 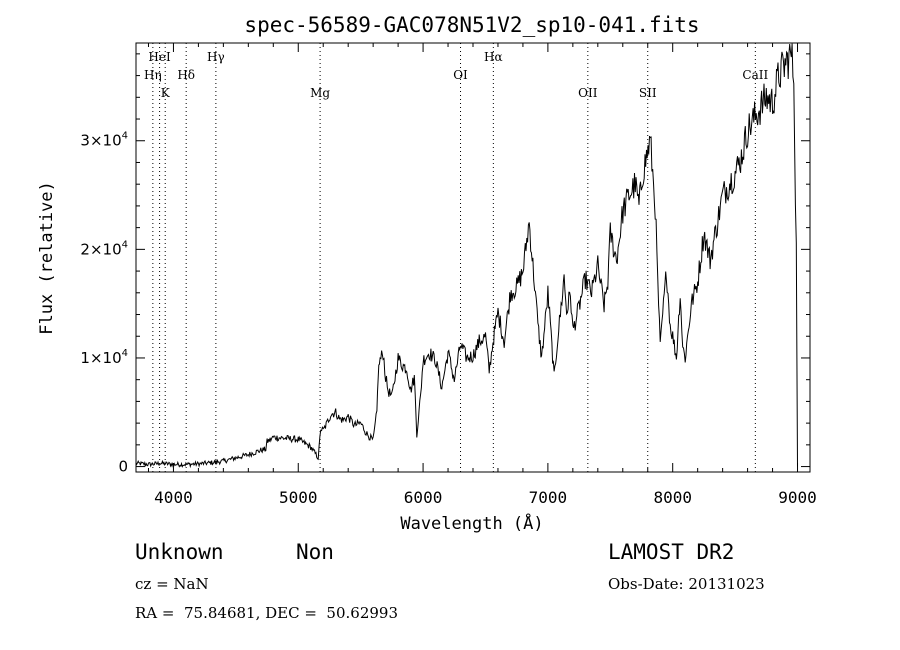 What do you see at coordinates (548, 497) in the screenshot?
I see `x-tick-label: 7000` at bounding box center [548, 497].